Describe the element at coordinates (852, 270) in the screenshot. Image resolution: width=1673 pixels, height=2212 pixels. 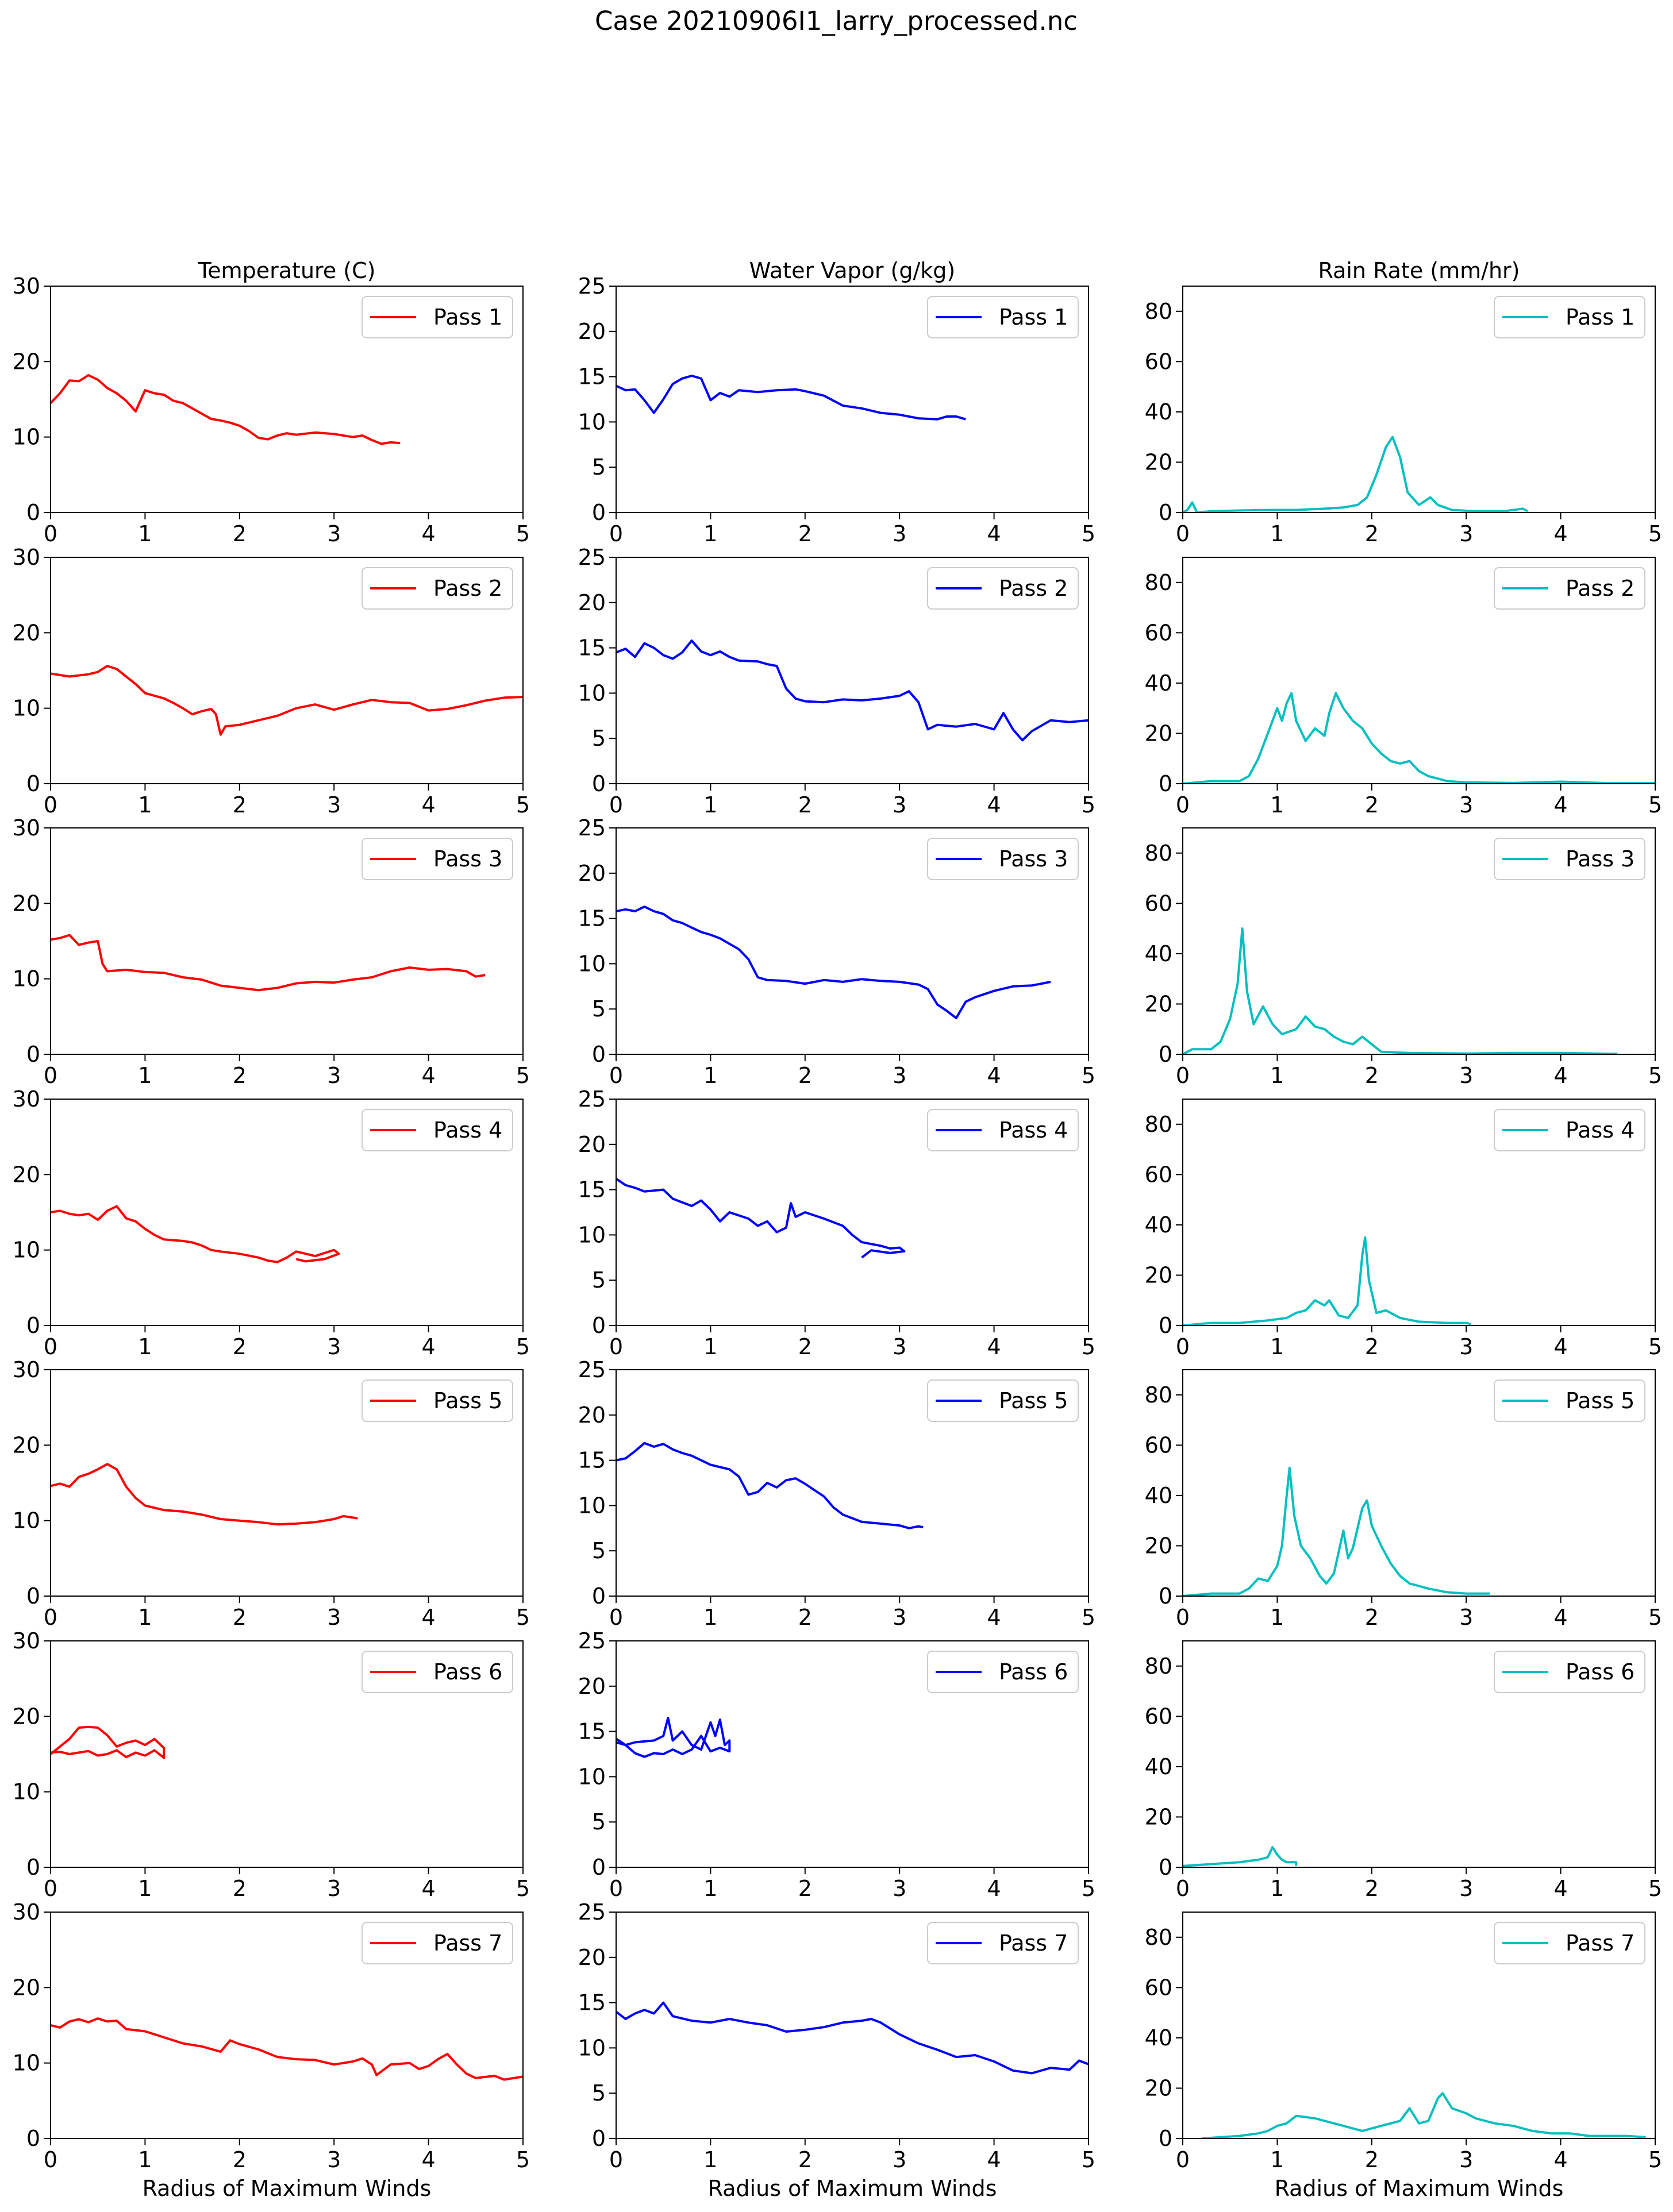
I see `column-title-water-vapor: Water Vapor (g/kg)` at that location.